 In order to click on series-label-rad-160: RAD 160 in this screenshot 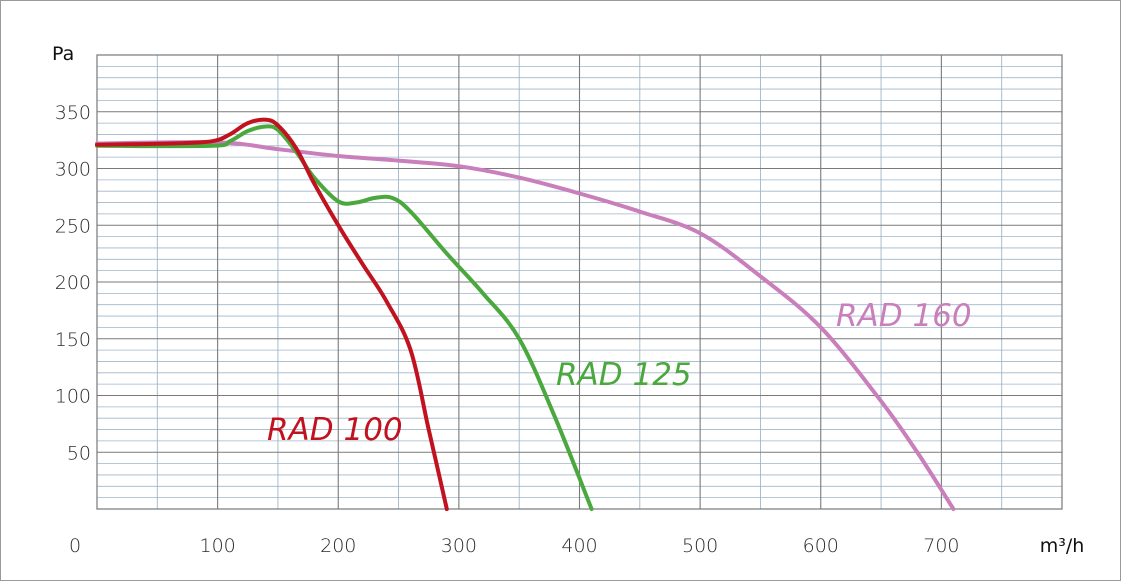, I will do `click(904, 316)`.